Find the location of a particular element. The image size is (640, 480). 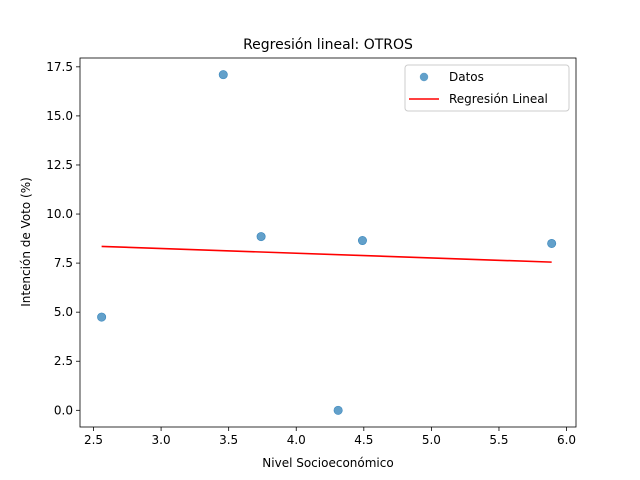

x-tick-label: 3.5 is located at coordinates (228, 440).